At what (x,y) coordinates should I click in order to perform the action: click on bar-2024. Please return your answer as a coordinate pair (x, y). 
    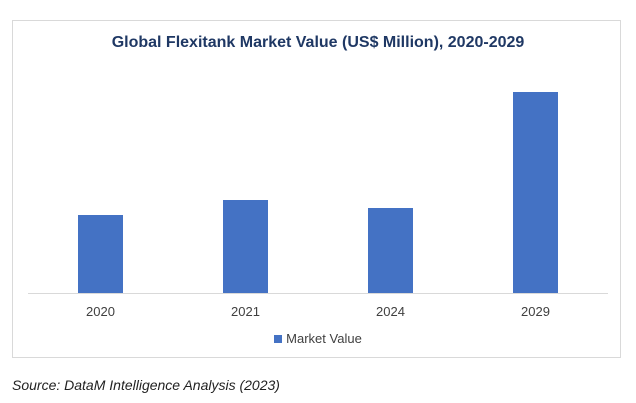
    Looking at the image, I should click on (390, 250).